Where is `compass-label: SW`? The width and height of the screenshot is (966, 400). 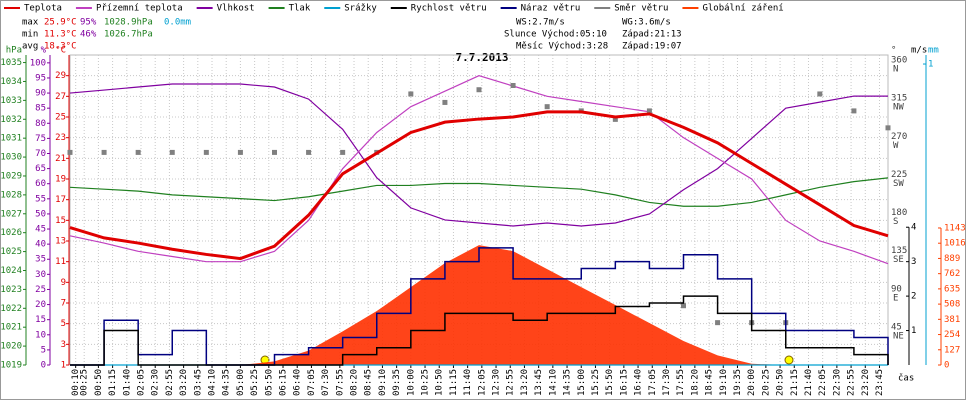
compass-label: SW is located at coordinates (898, 184).